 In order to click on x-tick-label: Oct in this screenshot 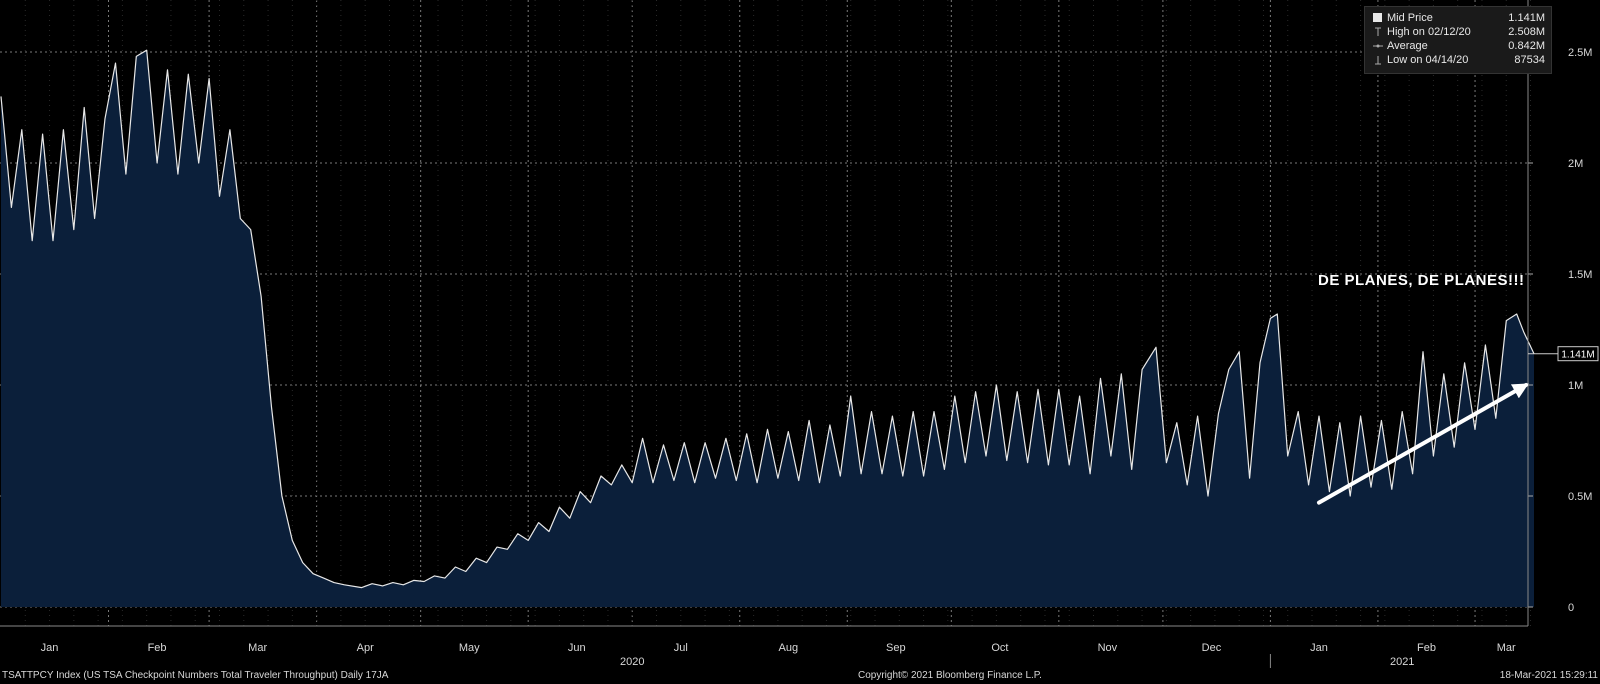, I will do `click(999, 648)`.